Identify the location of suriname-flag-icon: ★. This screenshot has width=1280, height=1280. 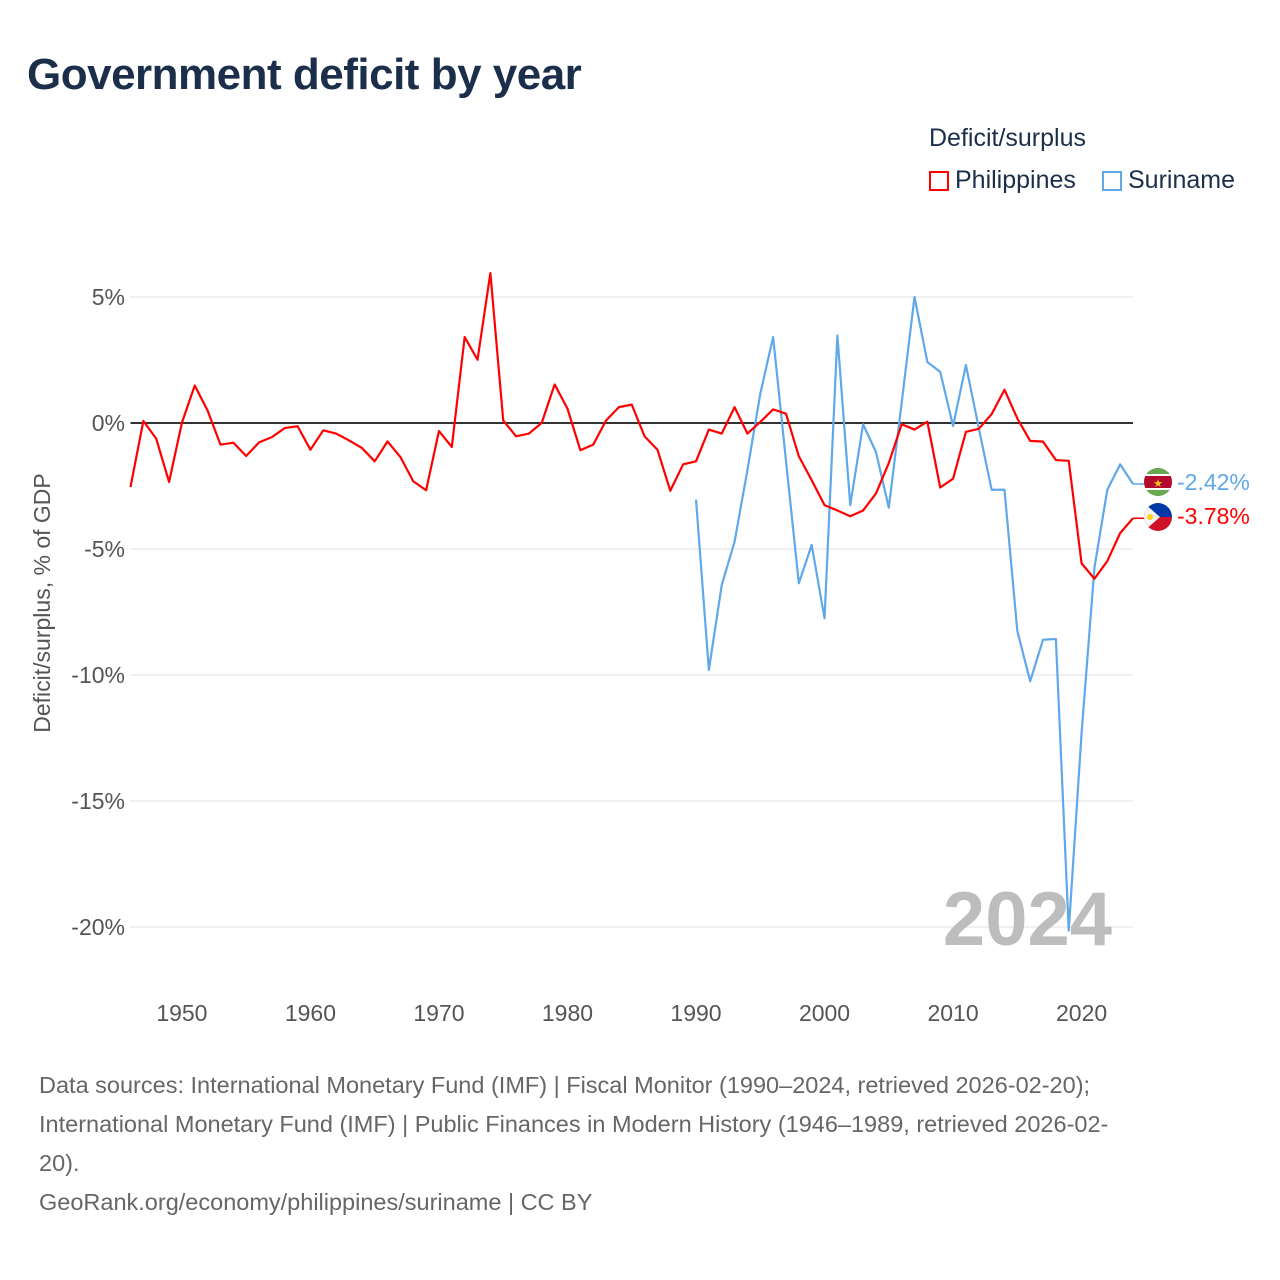
(1158, 482).